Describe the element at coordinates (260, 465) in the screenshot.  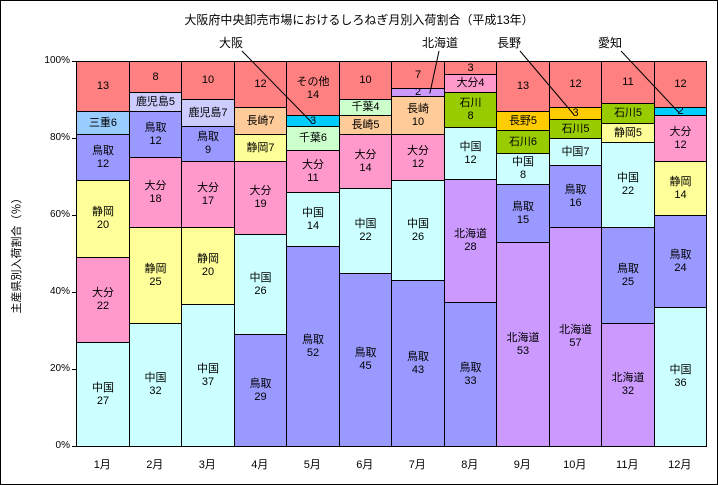
I see `x-axis-label: 4月` at that location.